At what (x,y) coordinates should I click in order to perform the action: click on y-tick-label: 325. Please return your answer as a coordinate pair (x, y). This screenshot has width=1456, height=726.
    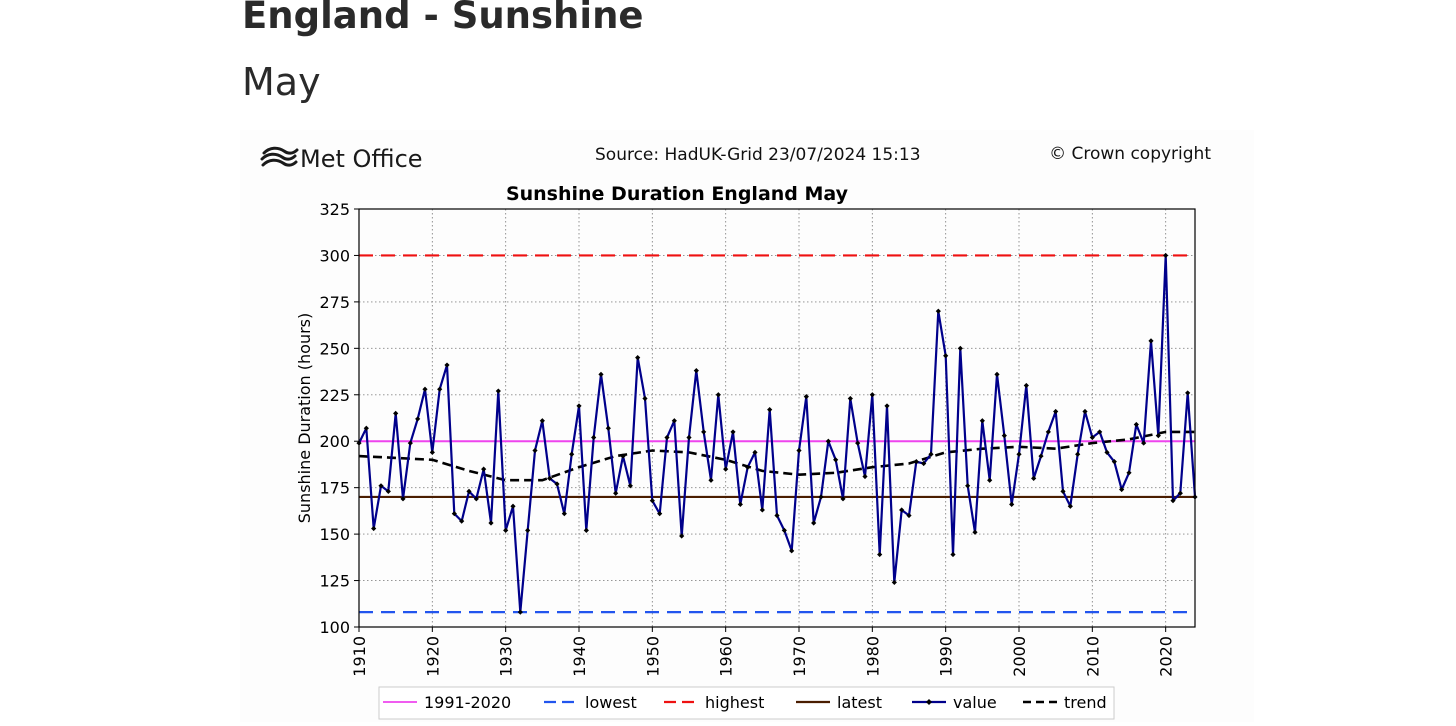
    Looking at the image, I should click on (334, 209).